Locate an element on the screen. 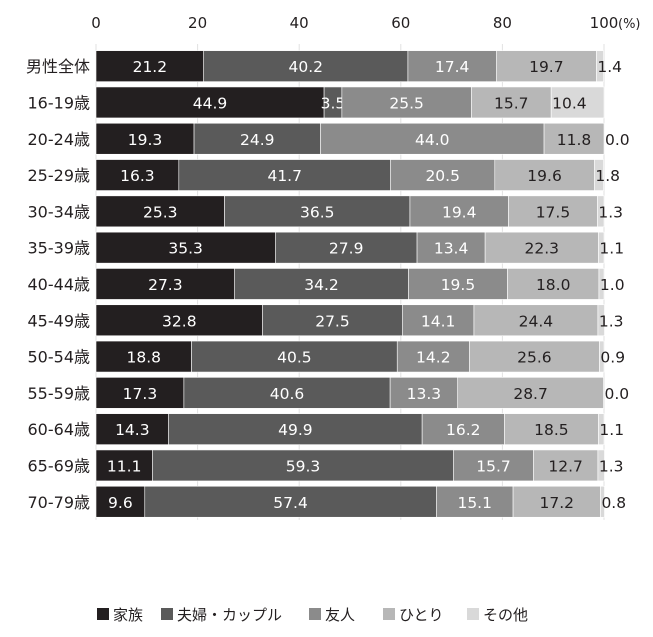 This screenshot has height=637, width=653. data-label: 40.5 is located at coordinates (294, 358).